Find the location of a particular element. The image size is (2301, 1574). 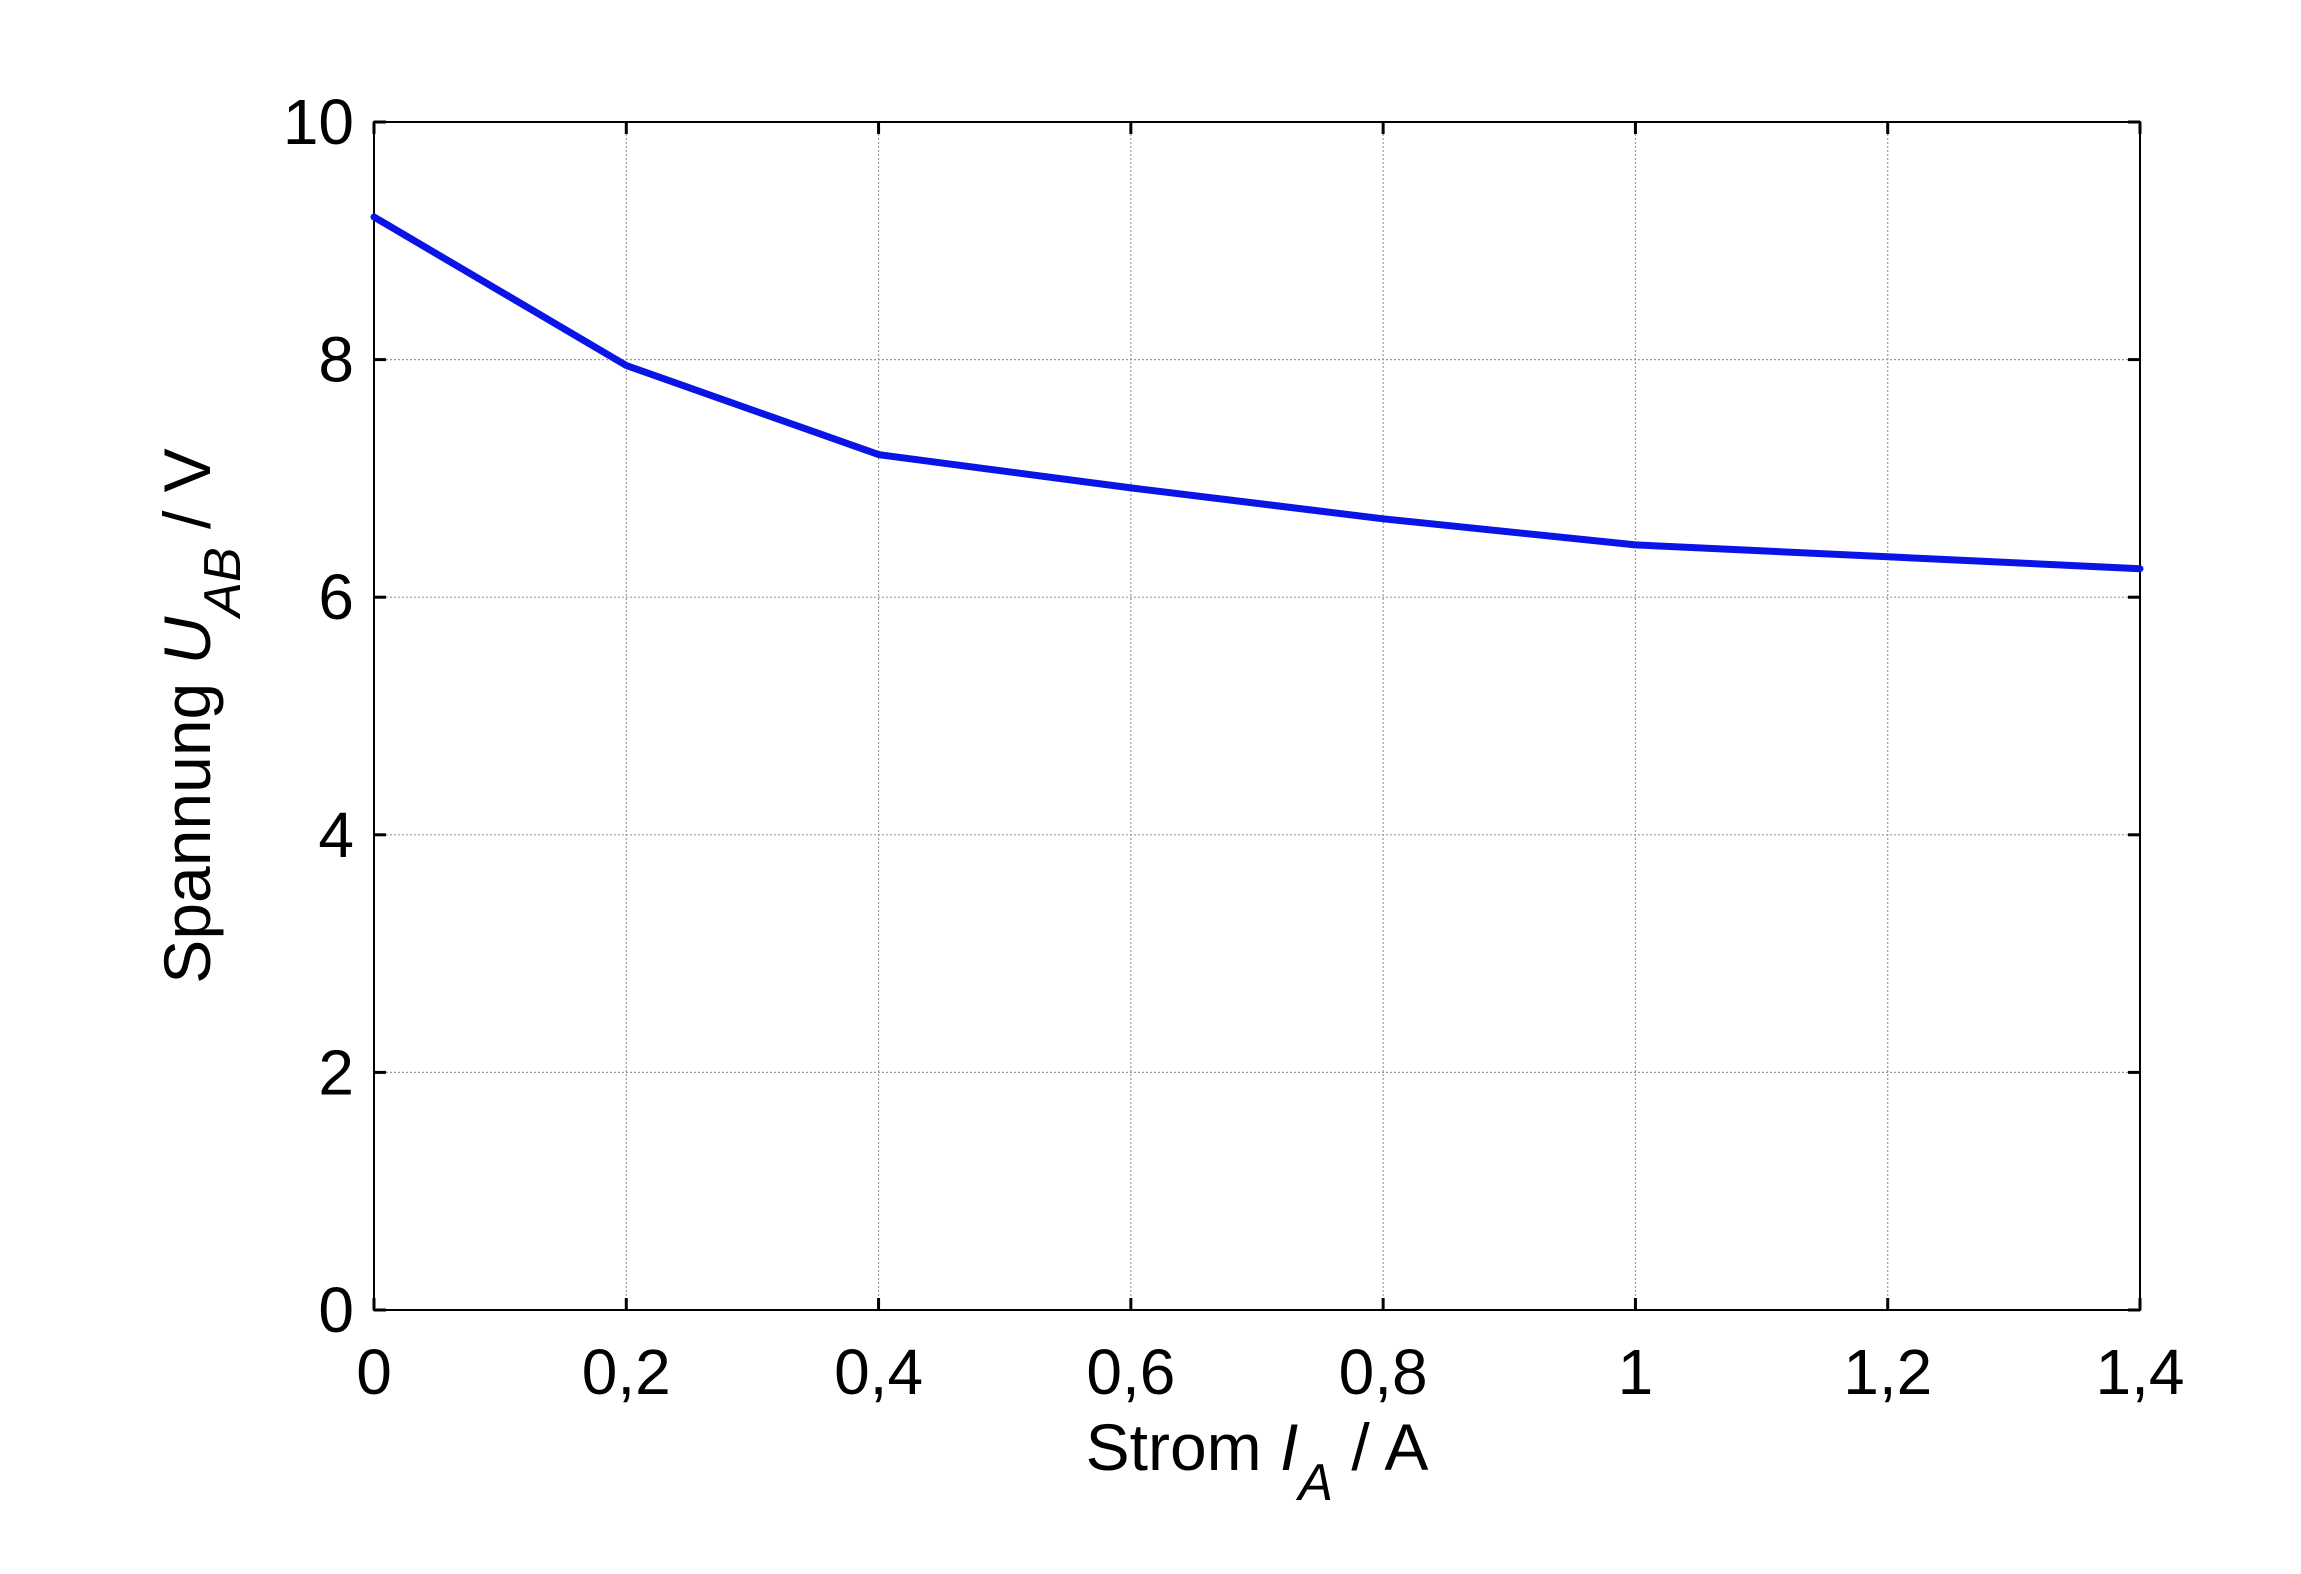

x-tick-label: 0,4 is located at coordinates (878, 1372).